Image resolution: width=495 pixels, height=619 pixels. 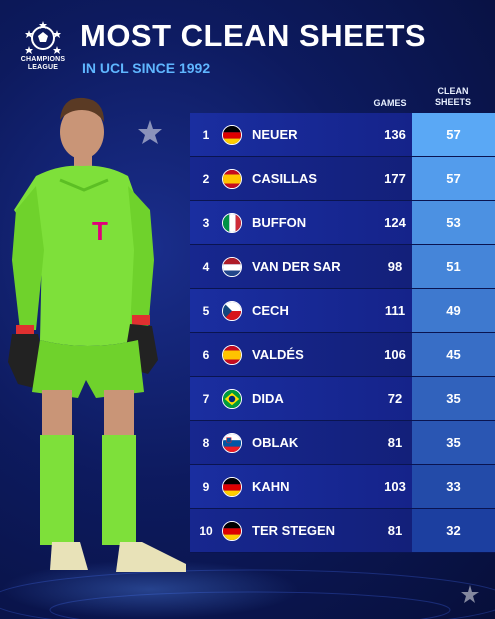 I want to click on player-name: OBLAK, so click(x=275, y=442).